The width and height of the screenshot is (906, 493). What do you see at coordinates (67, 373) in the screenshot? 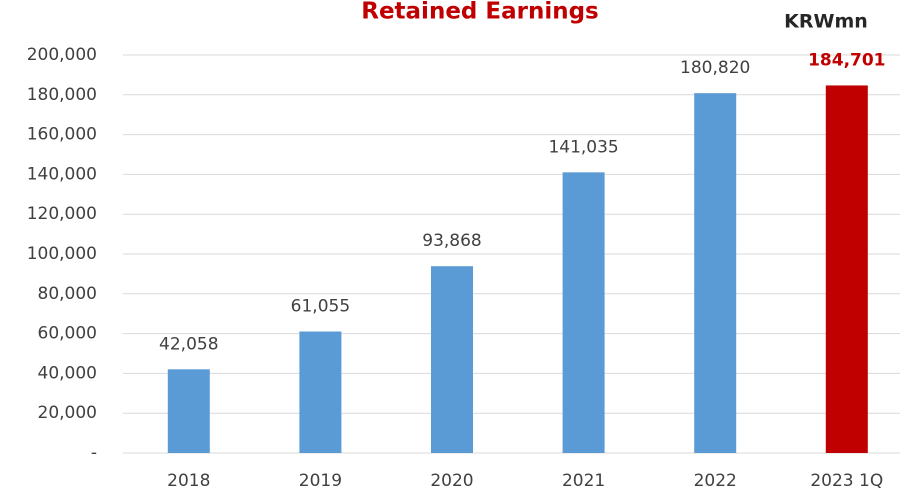
I see `y-tick-label: 40,000` at bounding box center [67, 373].